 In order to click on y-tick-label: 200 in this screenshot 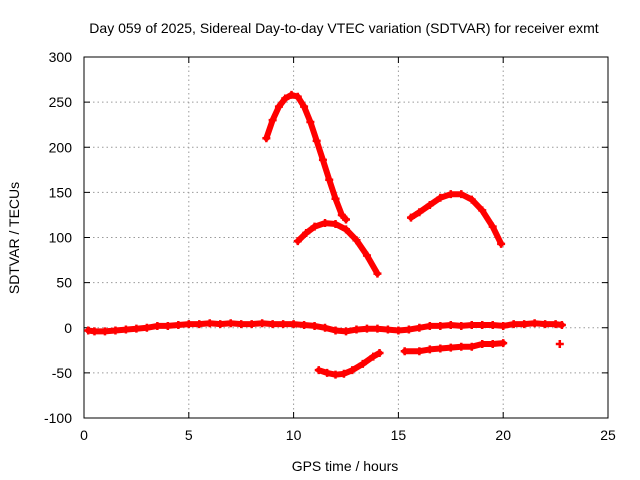, I will do `click(61, 147)`.